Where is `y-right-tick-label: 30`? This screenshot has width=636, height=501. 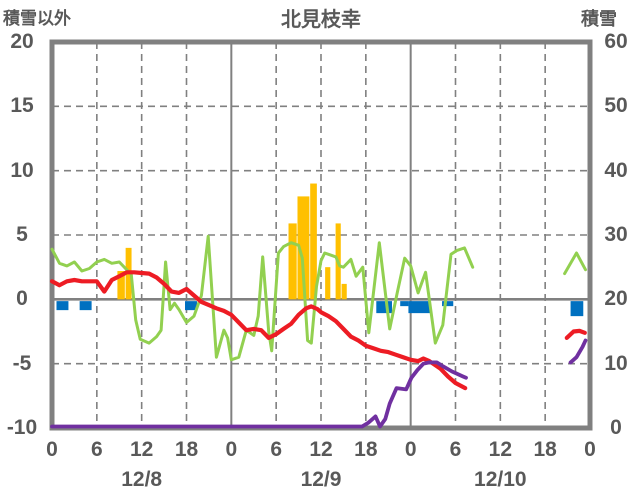
y-right-tick-label: 30 is located at coordinates (616, 234).